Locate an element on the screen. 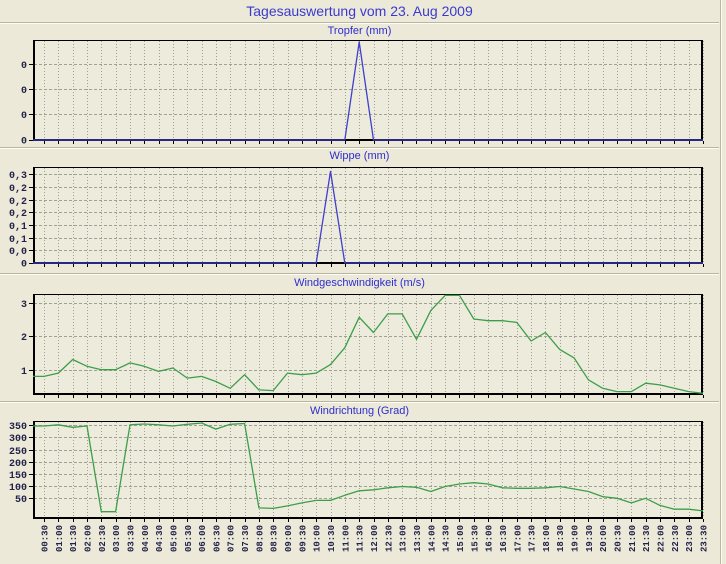 The height and width of the screenshot is (564, 726). x-axis-label: 09:00 is located at coordinates (289, 538).